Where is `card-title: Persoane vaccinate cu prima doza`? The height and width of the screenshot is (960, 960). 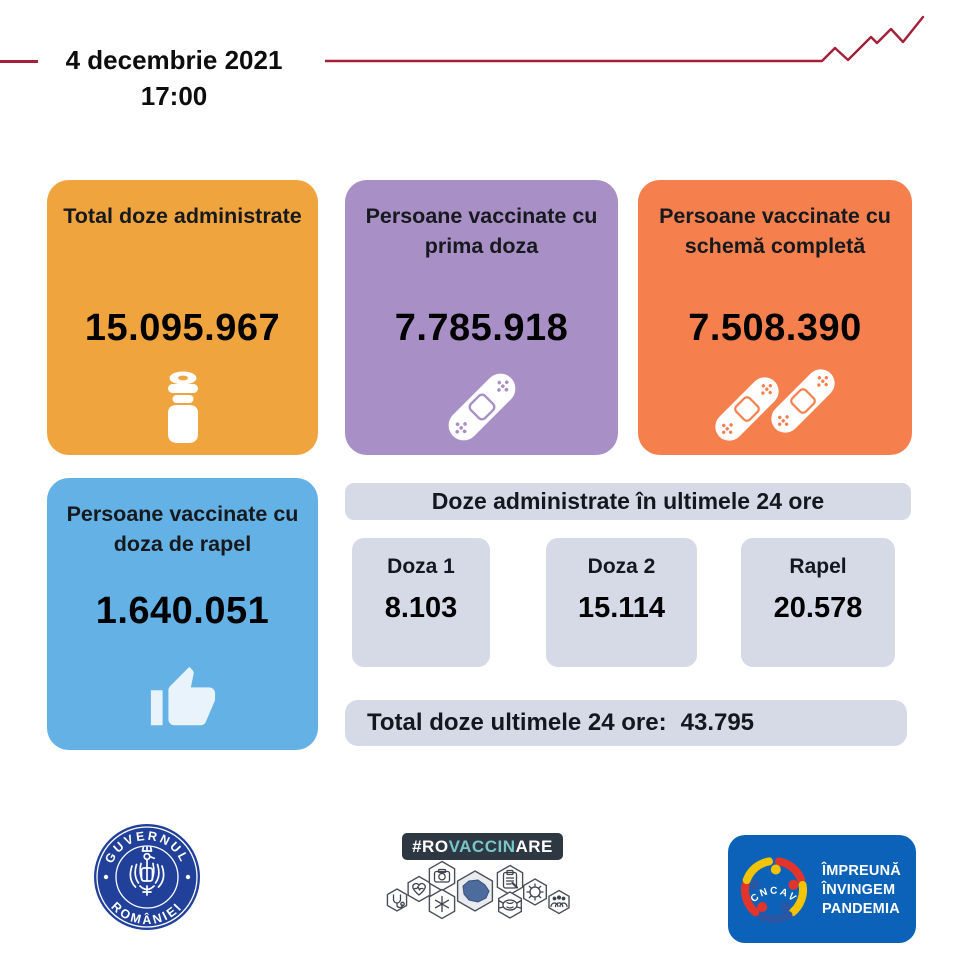 card-title: Persoane vaccinate cu prima doza is located at coordinates (481, 231).